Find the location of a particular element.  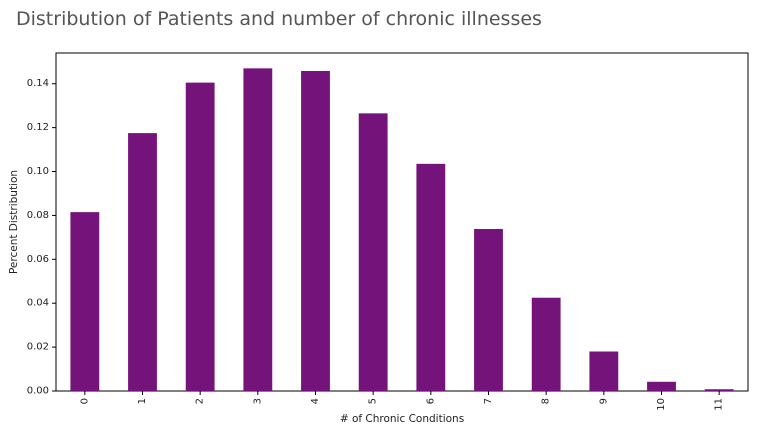

y-axis-ticks: 0.00 0.02 0.04 0.06 0.08 0.10 0.12 0.14 is located at coordinates (41, 237).